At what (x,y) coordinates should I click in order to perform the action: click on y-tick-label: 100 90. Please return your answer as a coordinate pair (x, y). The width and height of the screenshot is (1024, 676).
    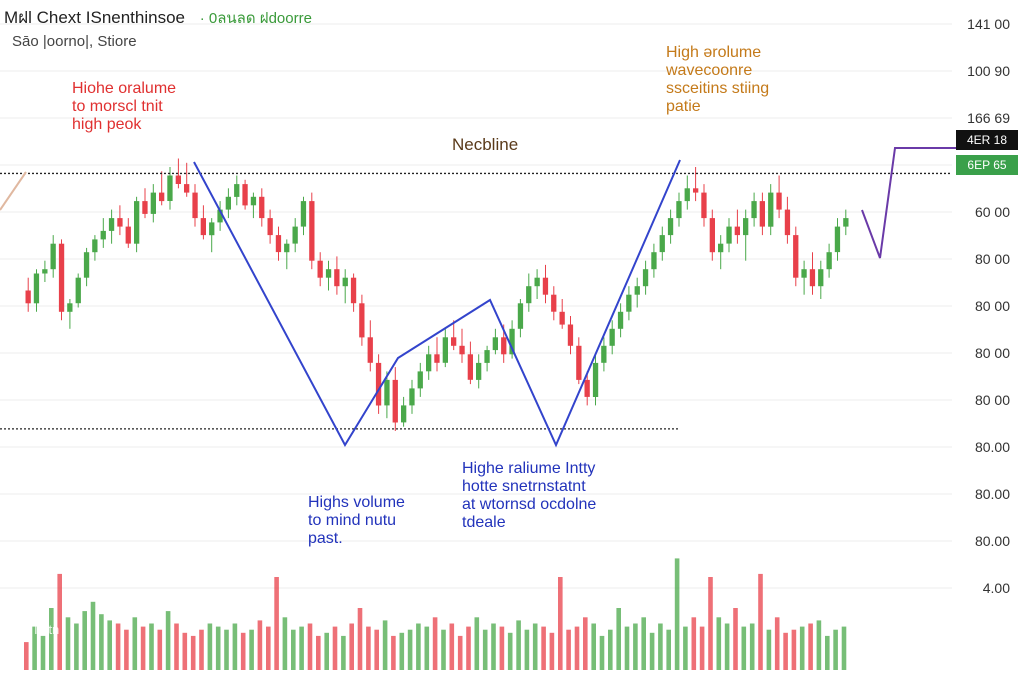
    Looking at the image, I should click on (988, 71).